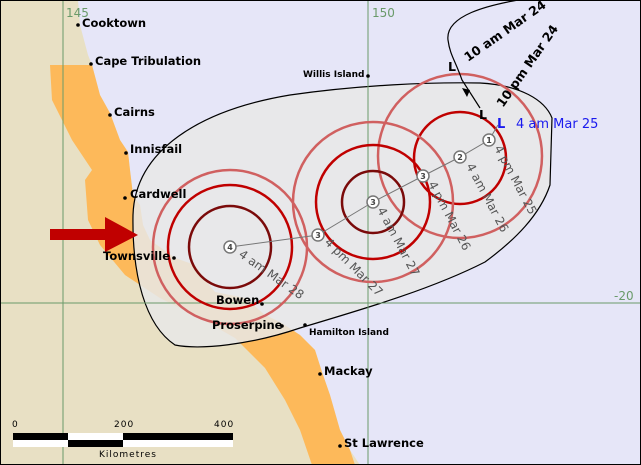 Image resolution: width=641 pixels, height=465 pixels. Describe the element at coordinates (624, 296) in the screenshot. I see `lat-label-20: -20` at that location.